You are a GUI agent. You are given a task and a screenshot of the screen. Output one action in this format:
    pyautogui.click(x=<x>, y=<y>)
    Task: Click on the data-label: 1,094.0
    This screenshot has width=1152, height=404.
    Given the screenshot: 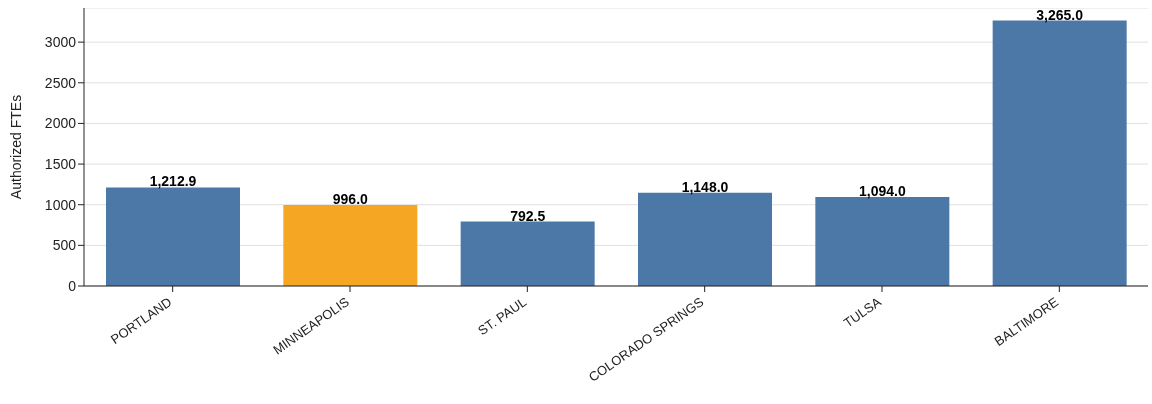 What is the action you would take?
    pyautogui.click(x=882, y=191)
    